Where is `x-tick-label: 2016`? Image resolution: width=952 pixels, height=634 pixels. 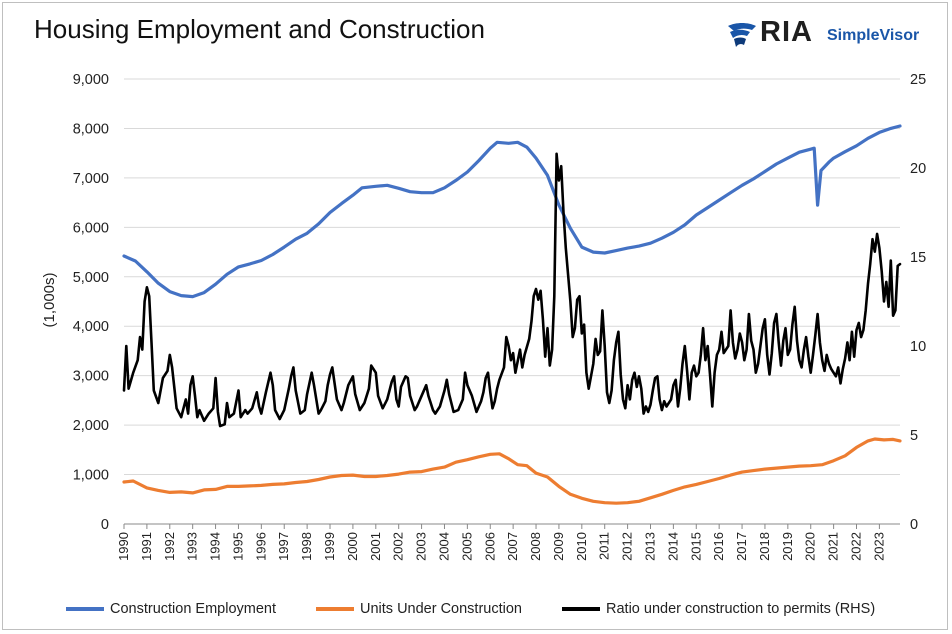
x-tick-label: 2016 is located at coordinates (718, 546).